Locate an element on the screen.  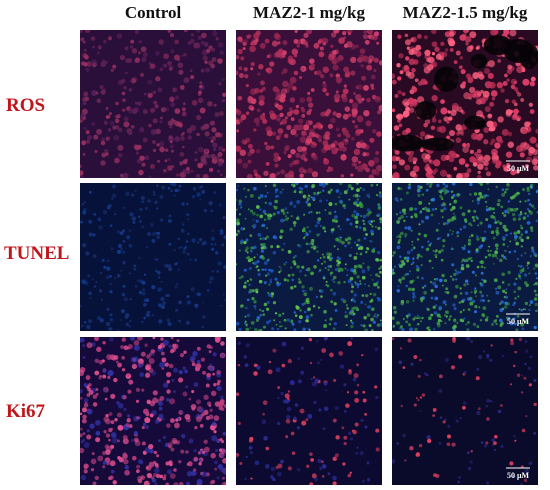
dark-region is located at coordinates (528, 56).